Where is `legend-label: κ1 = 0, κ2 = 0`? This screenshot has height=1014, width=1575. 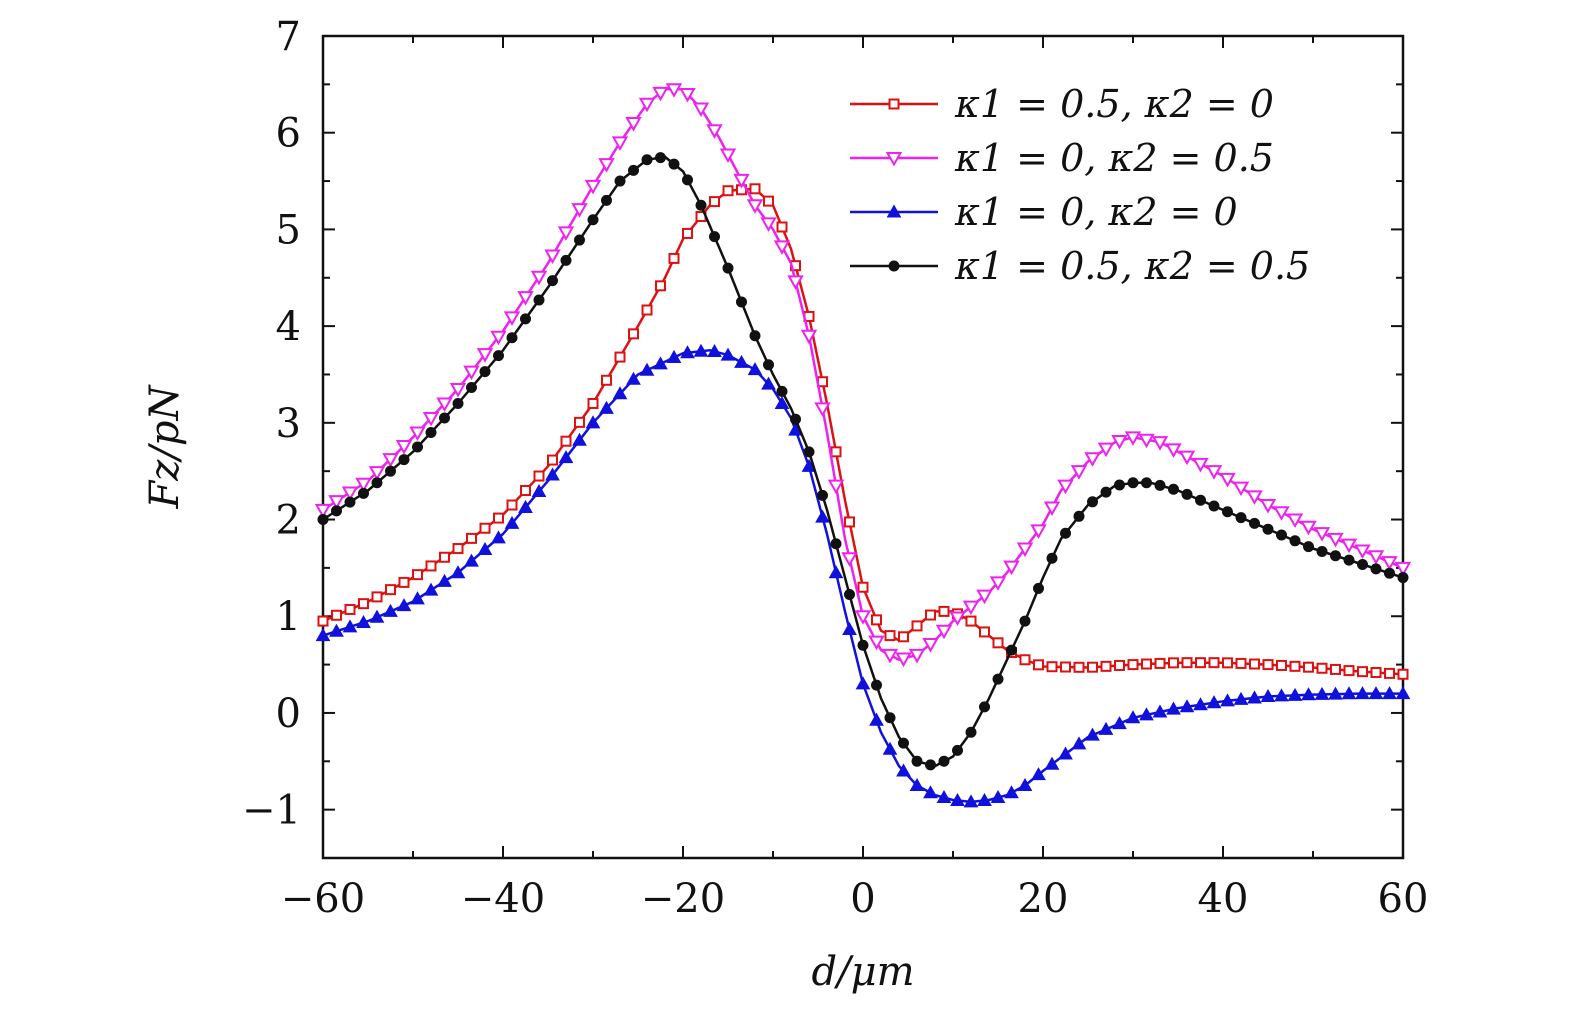 legend-label: κ1 = 0, κ2 = 0 is located at coordinates (1096, 212).